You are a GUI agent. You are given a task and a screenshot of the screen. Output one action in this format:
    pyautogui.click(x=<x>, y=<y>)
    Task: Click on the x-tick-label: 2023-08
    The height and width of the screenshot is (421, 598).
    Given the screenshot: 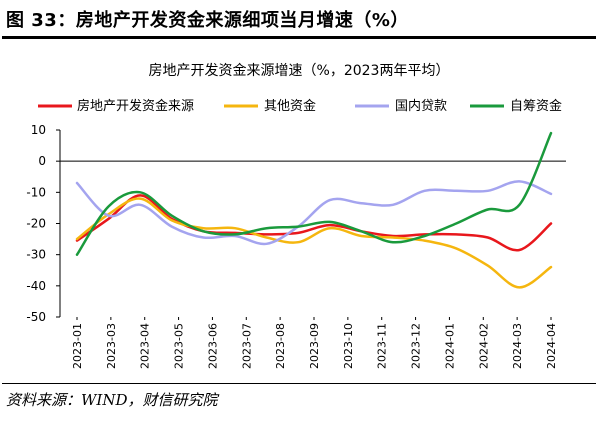 What is the action you would take?
    pyautogui.click(x=280, y=346)
    